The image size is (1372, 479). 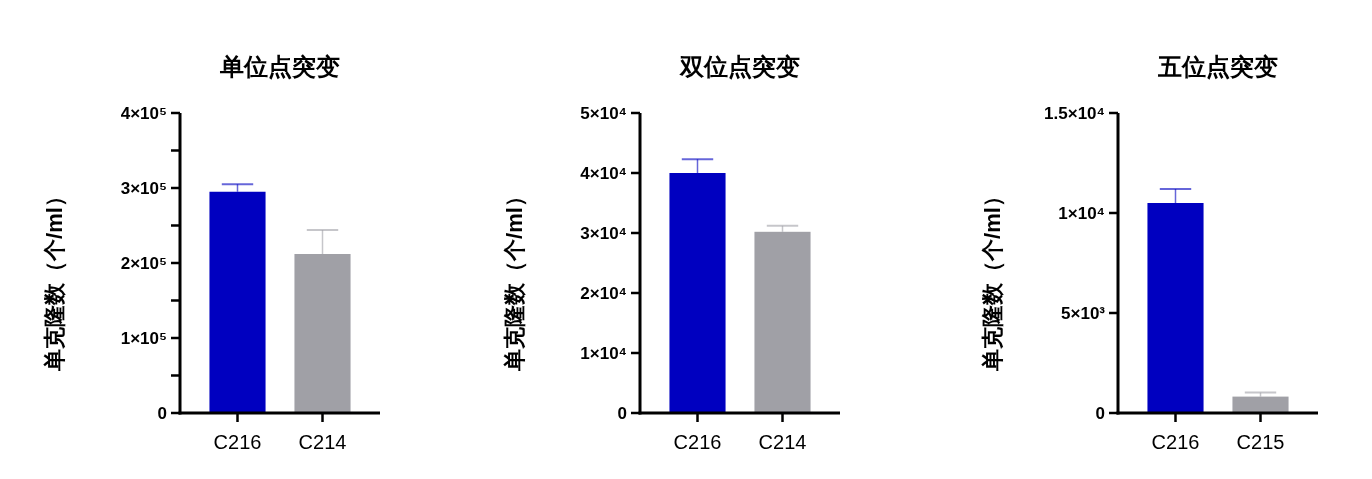 What do you see at coordinates (1083, 313) in the screenshot?
I see `y-tick-label: 5×10³` at bounding box center [1083, 313].